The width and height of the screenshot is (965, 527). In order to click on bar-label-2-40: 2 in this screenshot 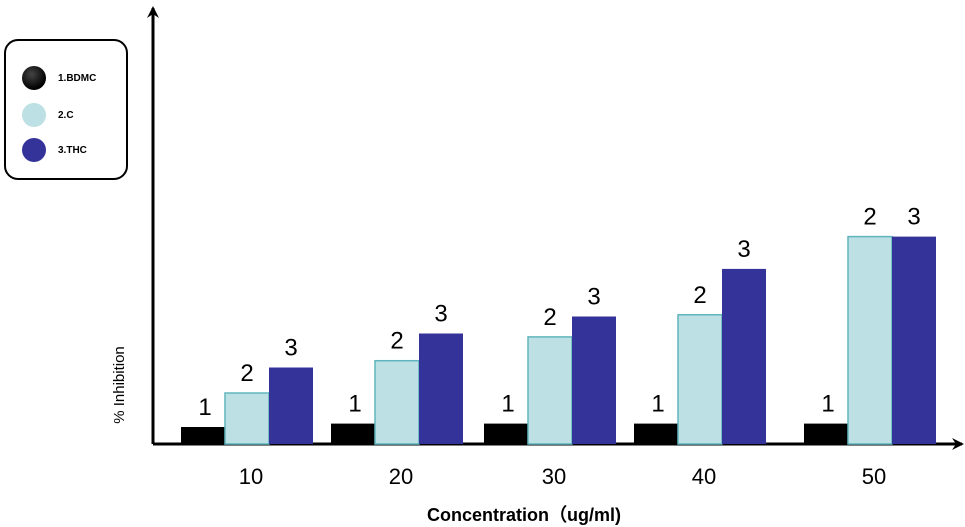, I will do `click(699, 295)`.